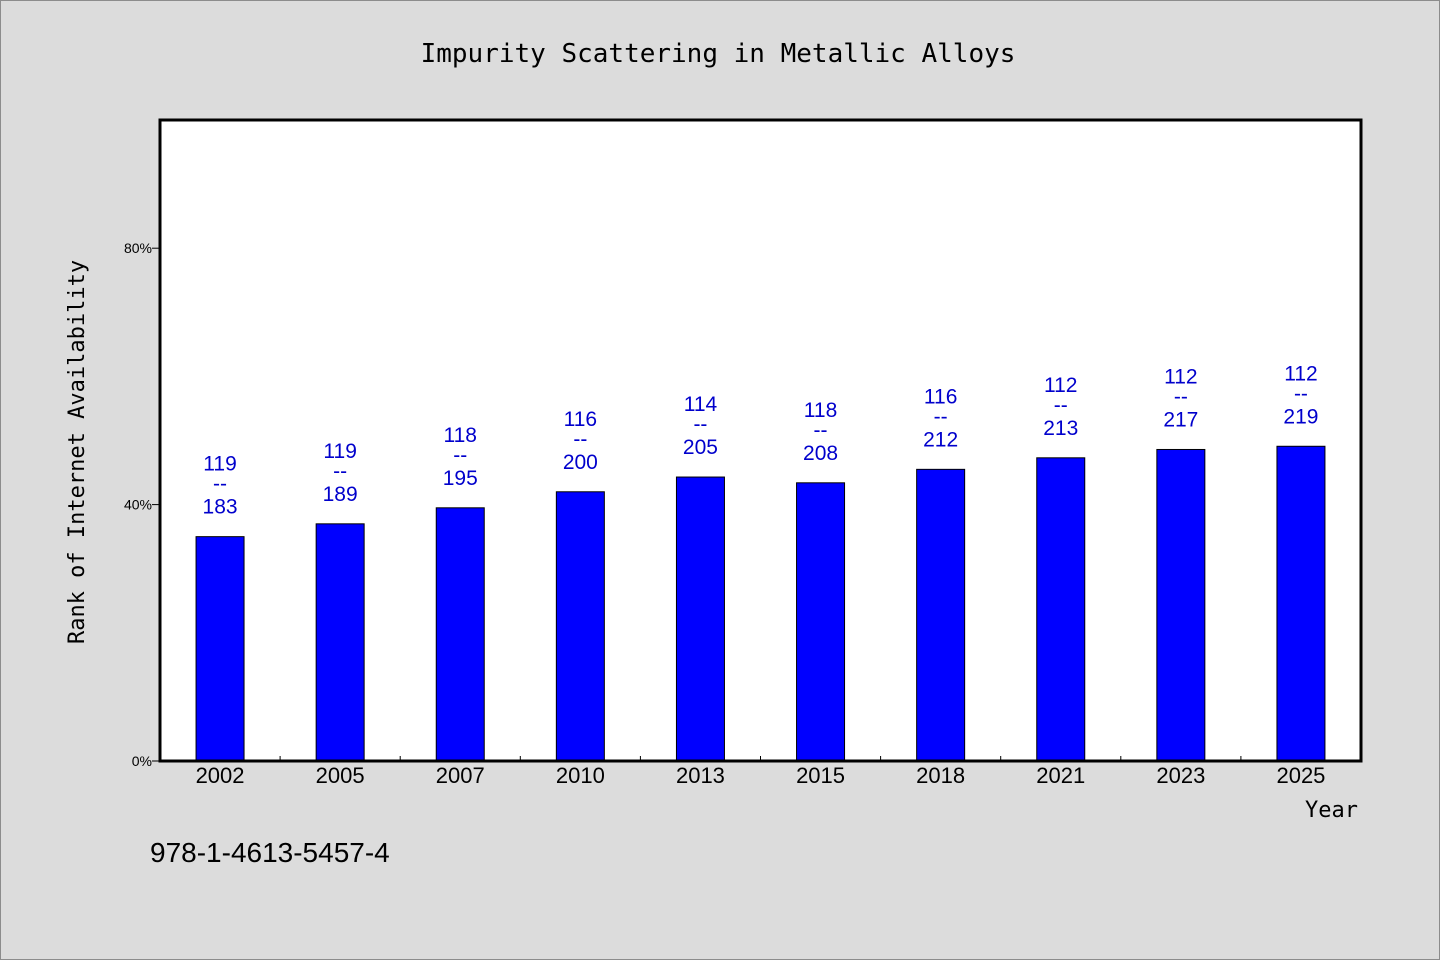 This screenshot has height=960, width=1440. Describe the element at coordinates (460, 478) in the screenshot. I see `data-label-bottom: 195` at that location.